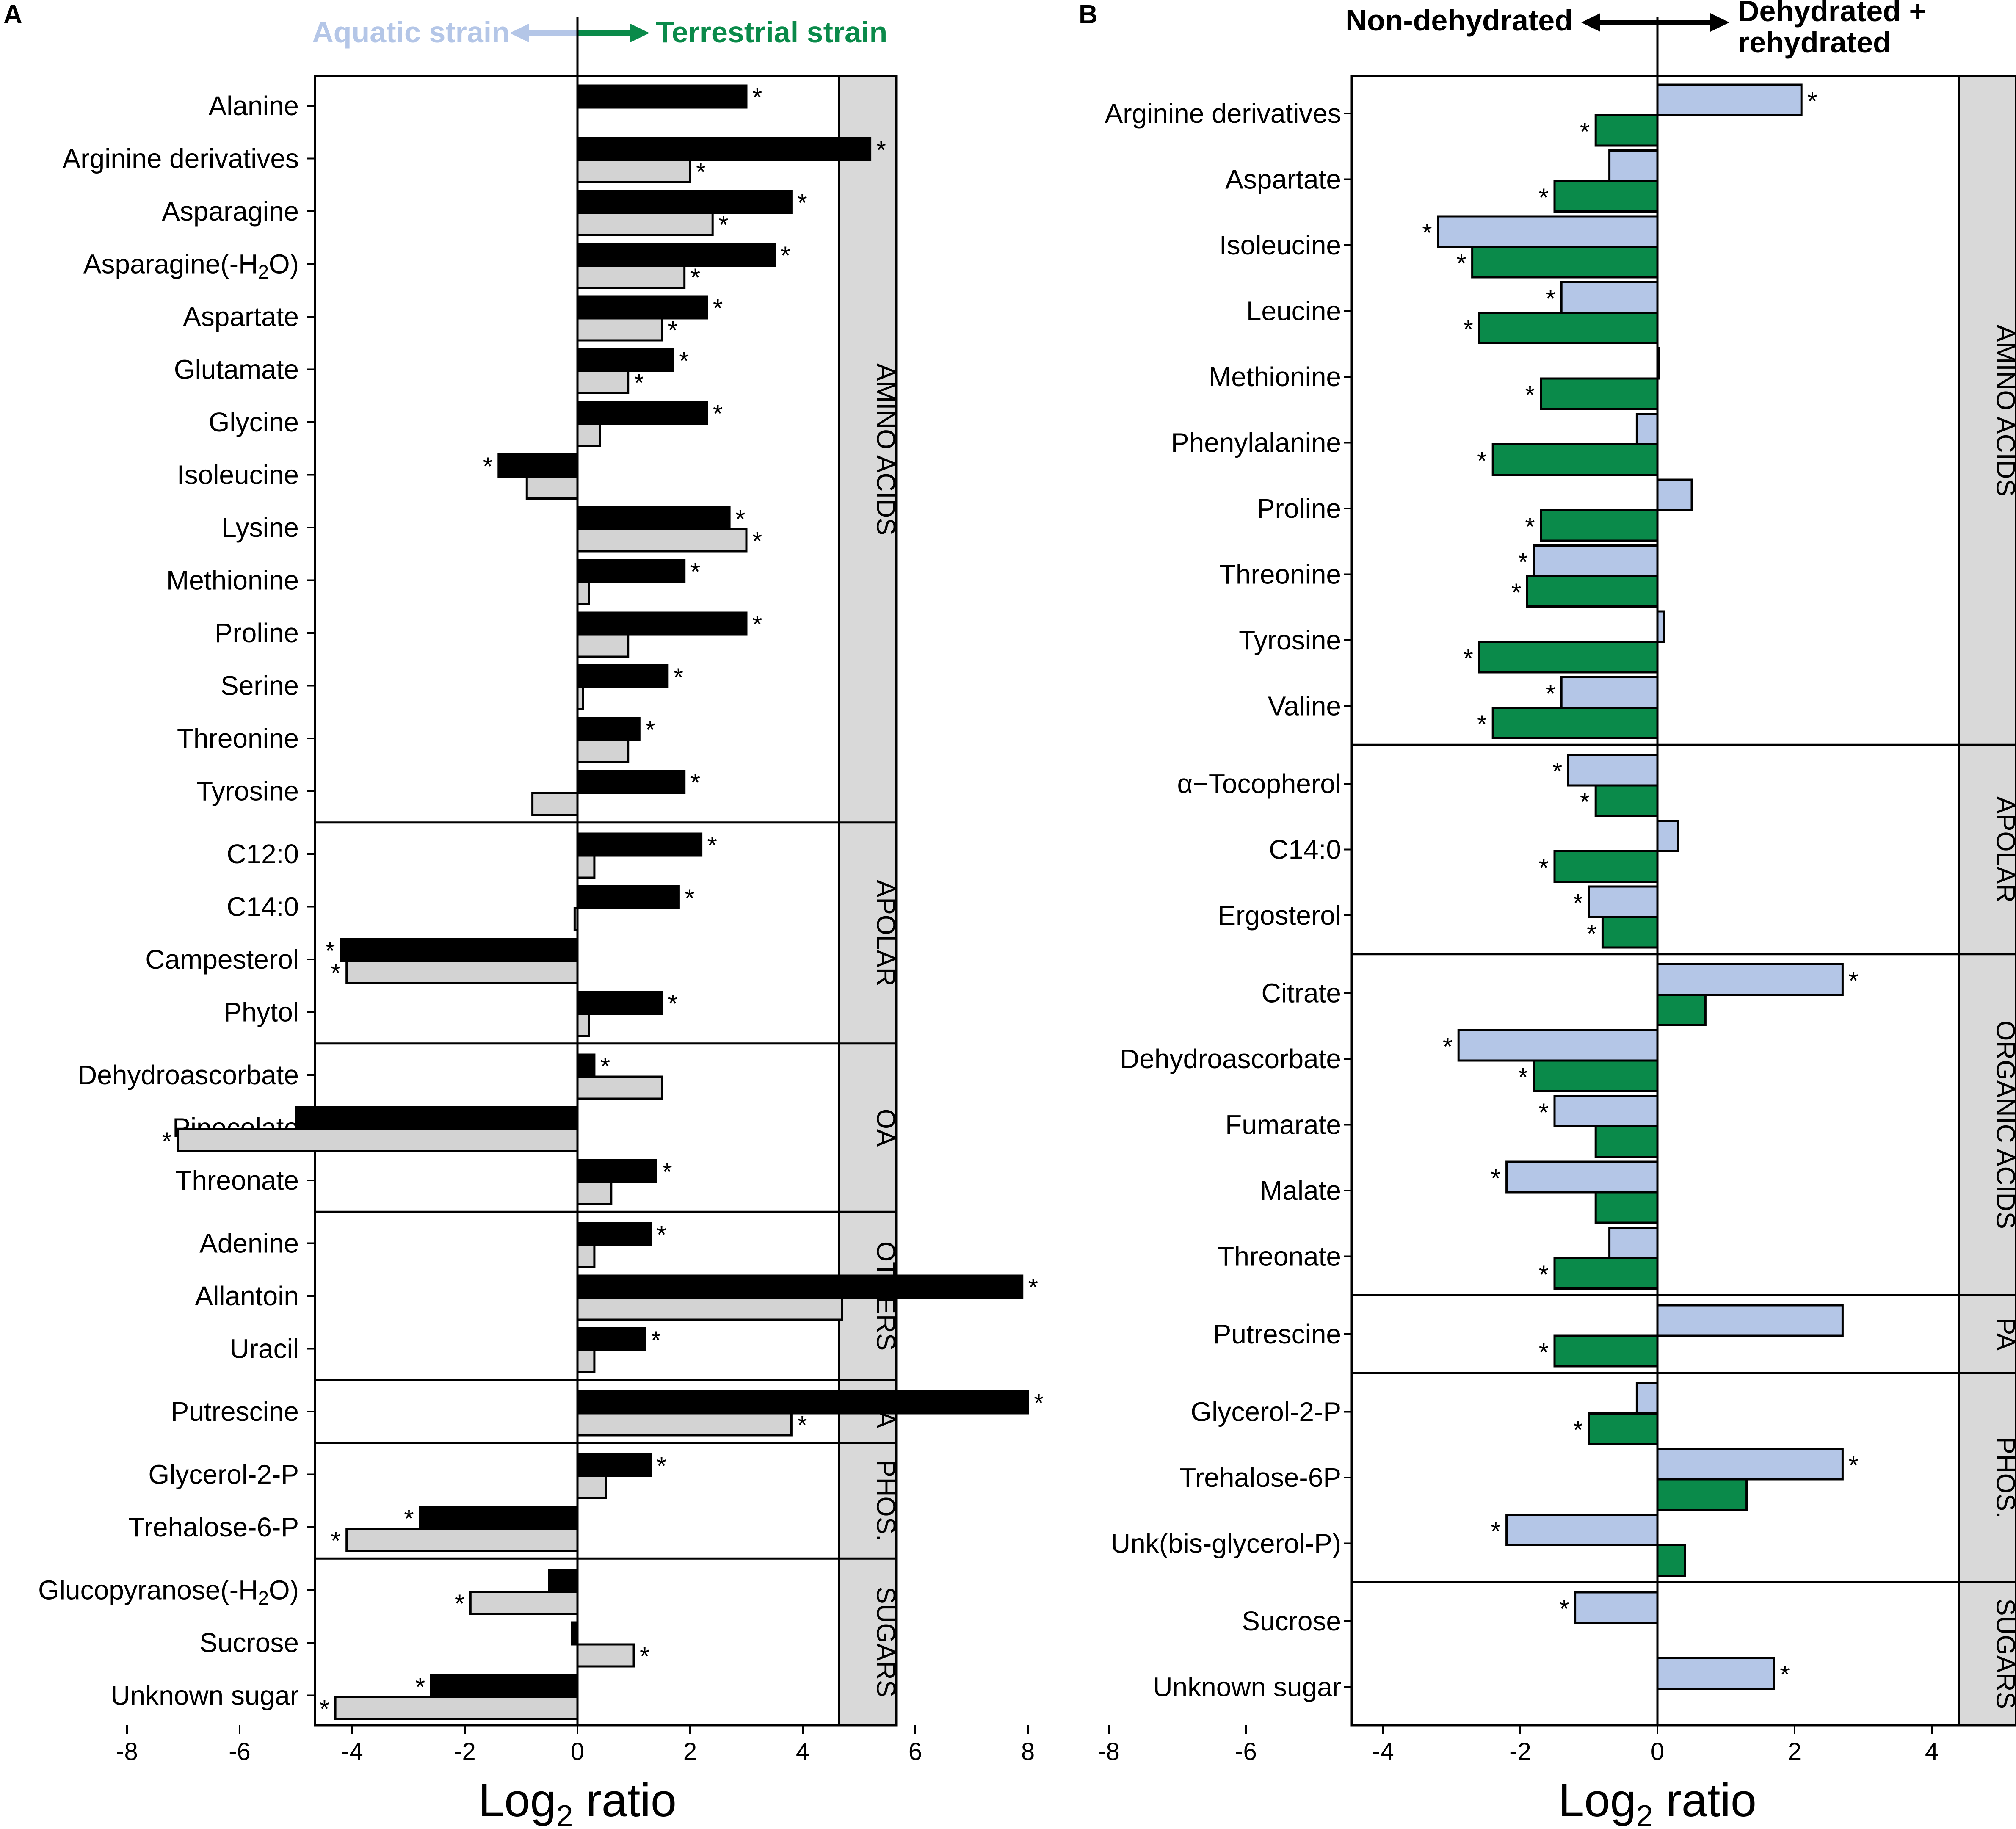  I want to click on bar-phenylalanine-s0, so click(1647, 429).